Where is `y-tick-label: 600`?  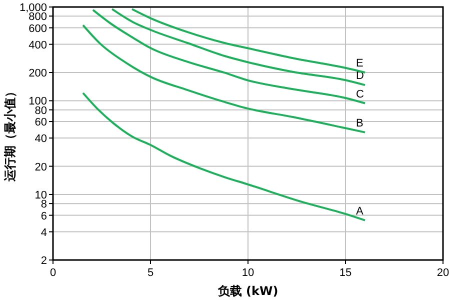
y-tick-label: 600 is located at coordinates (37, 28).